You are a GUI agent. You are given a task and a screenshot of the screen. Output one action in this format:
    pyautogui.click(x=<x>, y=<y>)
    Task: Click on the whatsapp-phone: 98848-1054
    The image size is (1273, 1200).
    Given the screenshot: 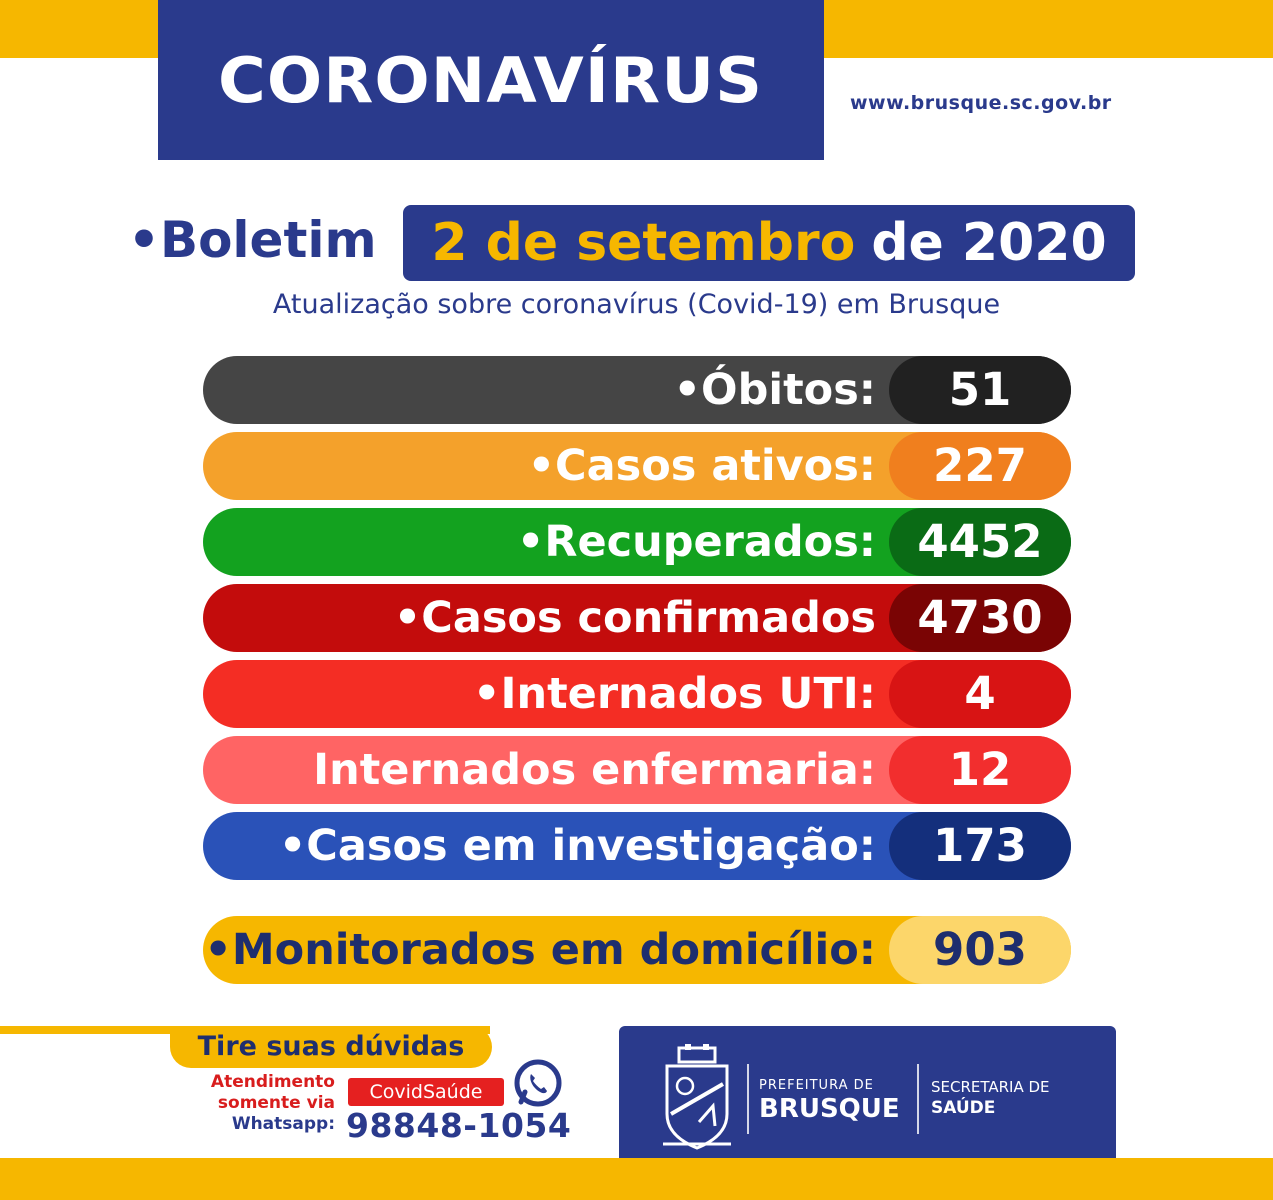 What is the action you would take?
    pyautogui.click(x=459, y=1125)
    